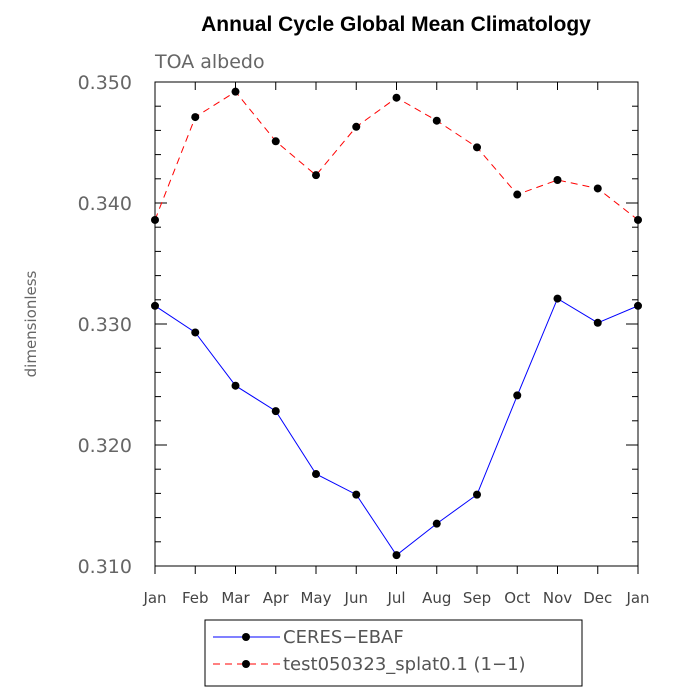  Describe the element at coordinates (235, 598) in the screenshot. I see `x-tick-label: Mar` at that location.